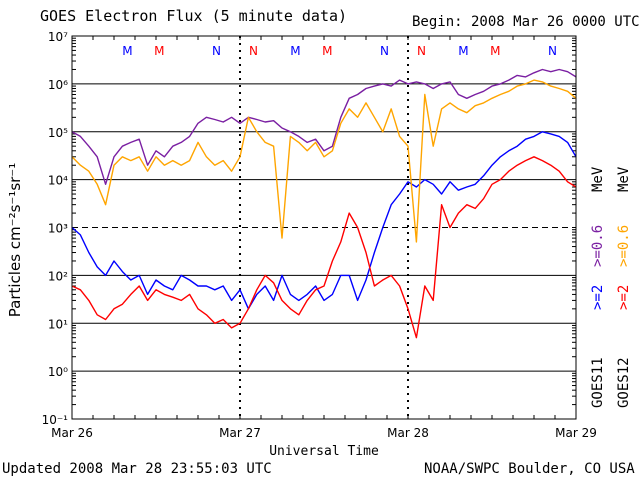 The width and height of the screenshot is (640, 480). Describe the element at coordinates (624, 382) in the screenshot. I see `legend-goes12-label: GOES12` at that location.